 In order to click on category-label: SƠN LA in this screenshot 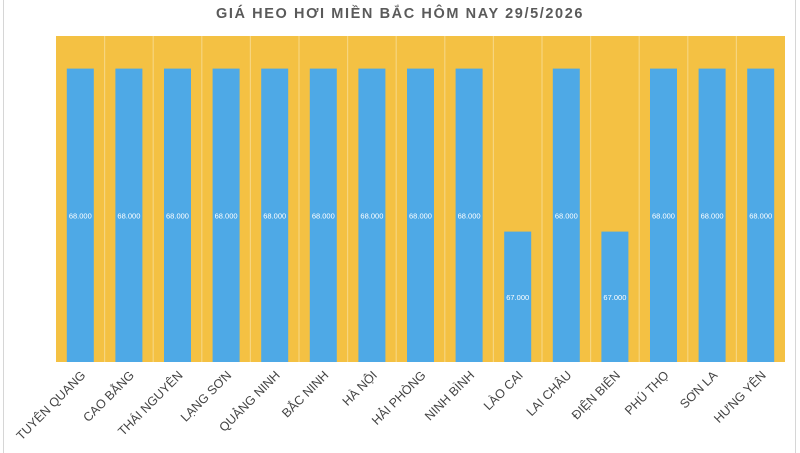, I will do `click(698, 389)`.